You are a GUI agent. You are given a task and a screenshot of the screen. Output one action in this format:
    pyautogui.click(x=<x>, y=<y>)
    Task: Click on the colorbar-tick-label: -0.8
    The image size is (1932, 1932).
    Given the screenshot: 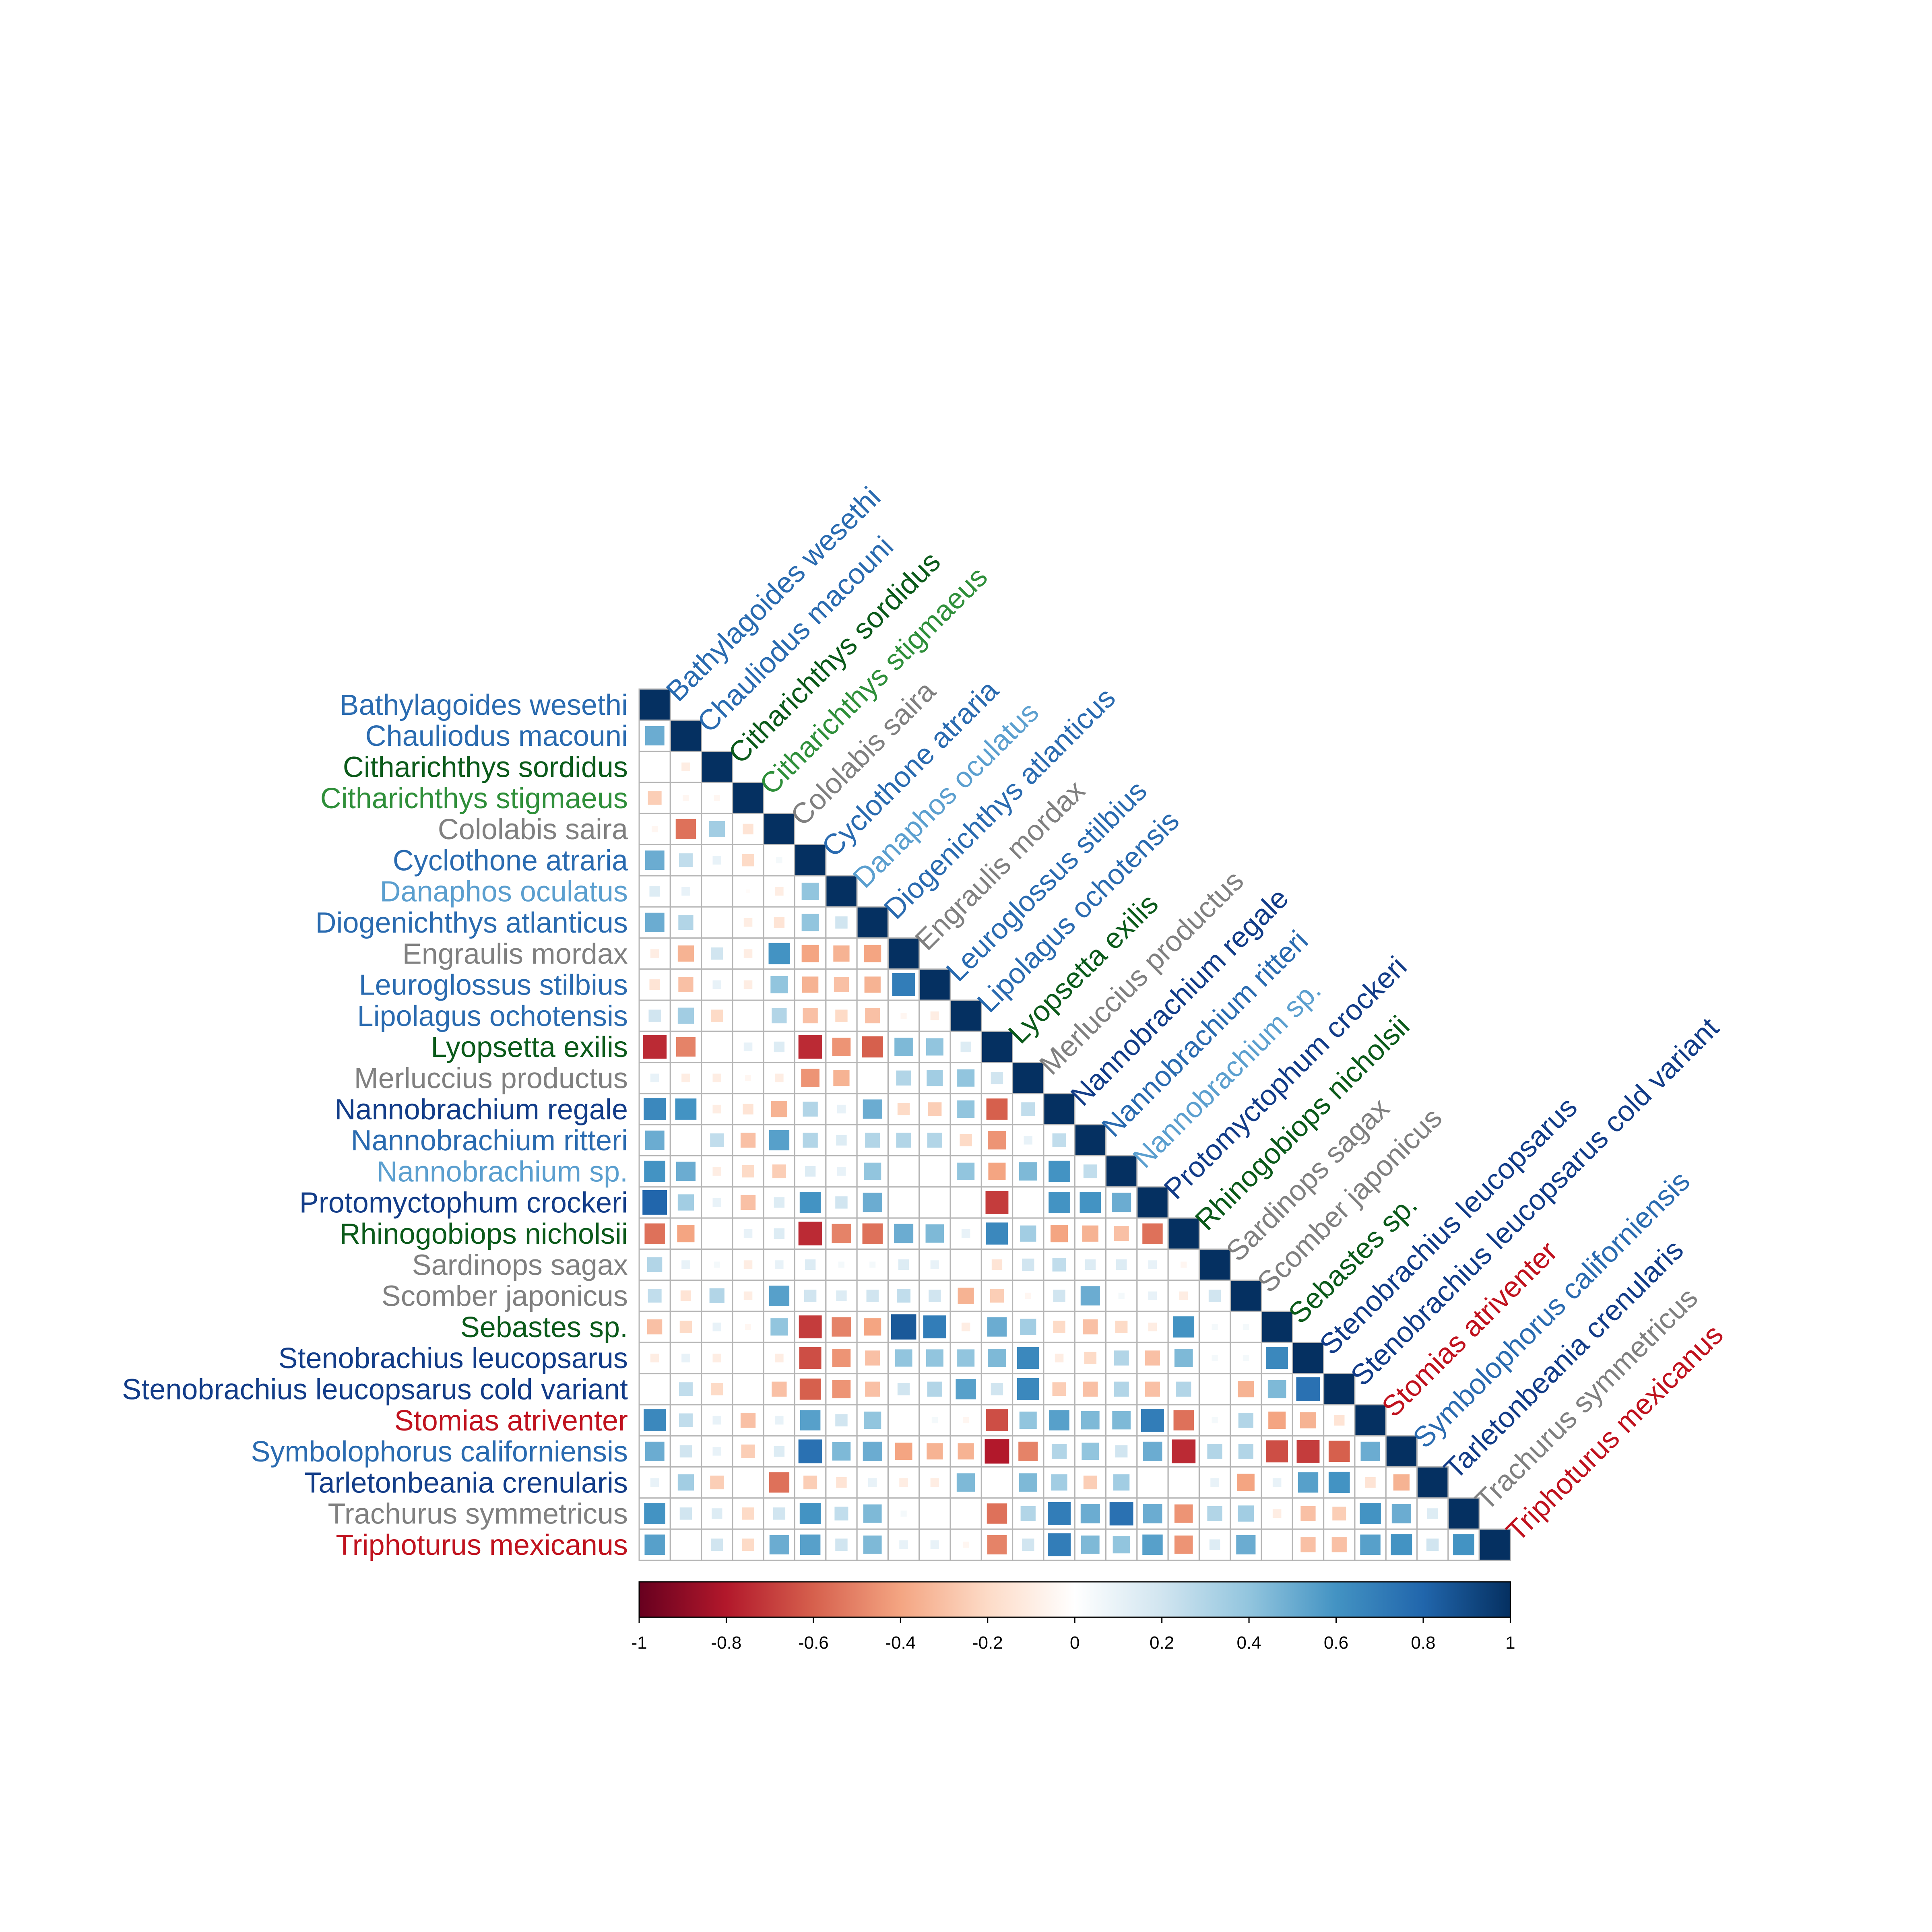 What is the action you would take?
    pyautogui.click(x=726, y=1643)
    